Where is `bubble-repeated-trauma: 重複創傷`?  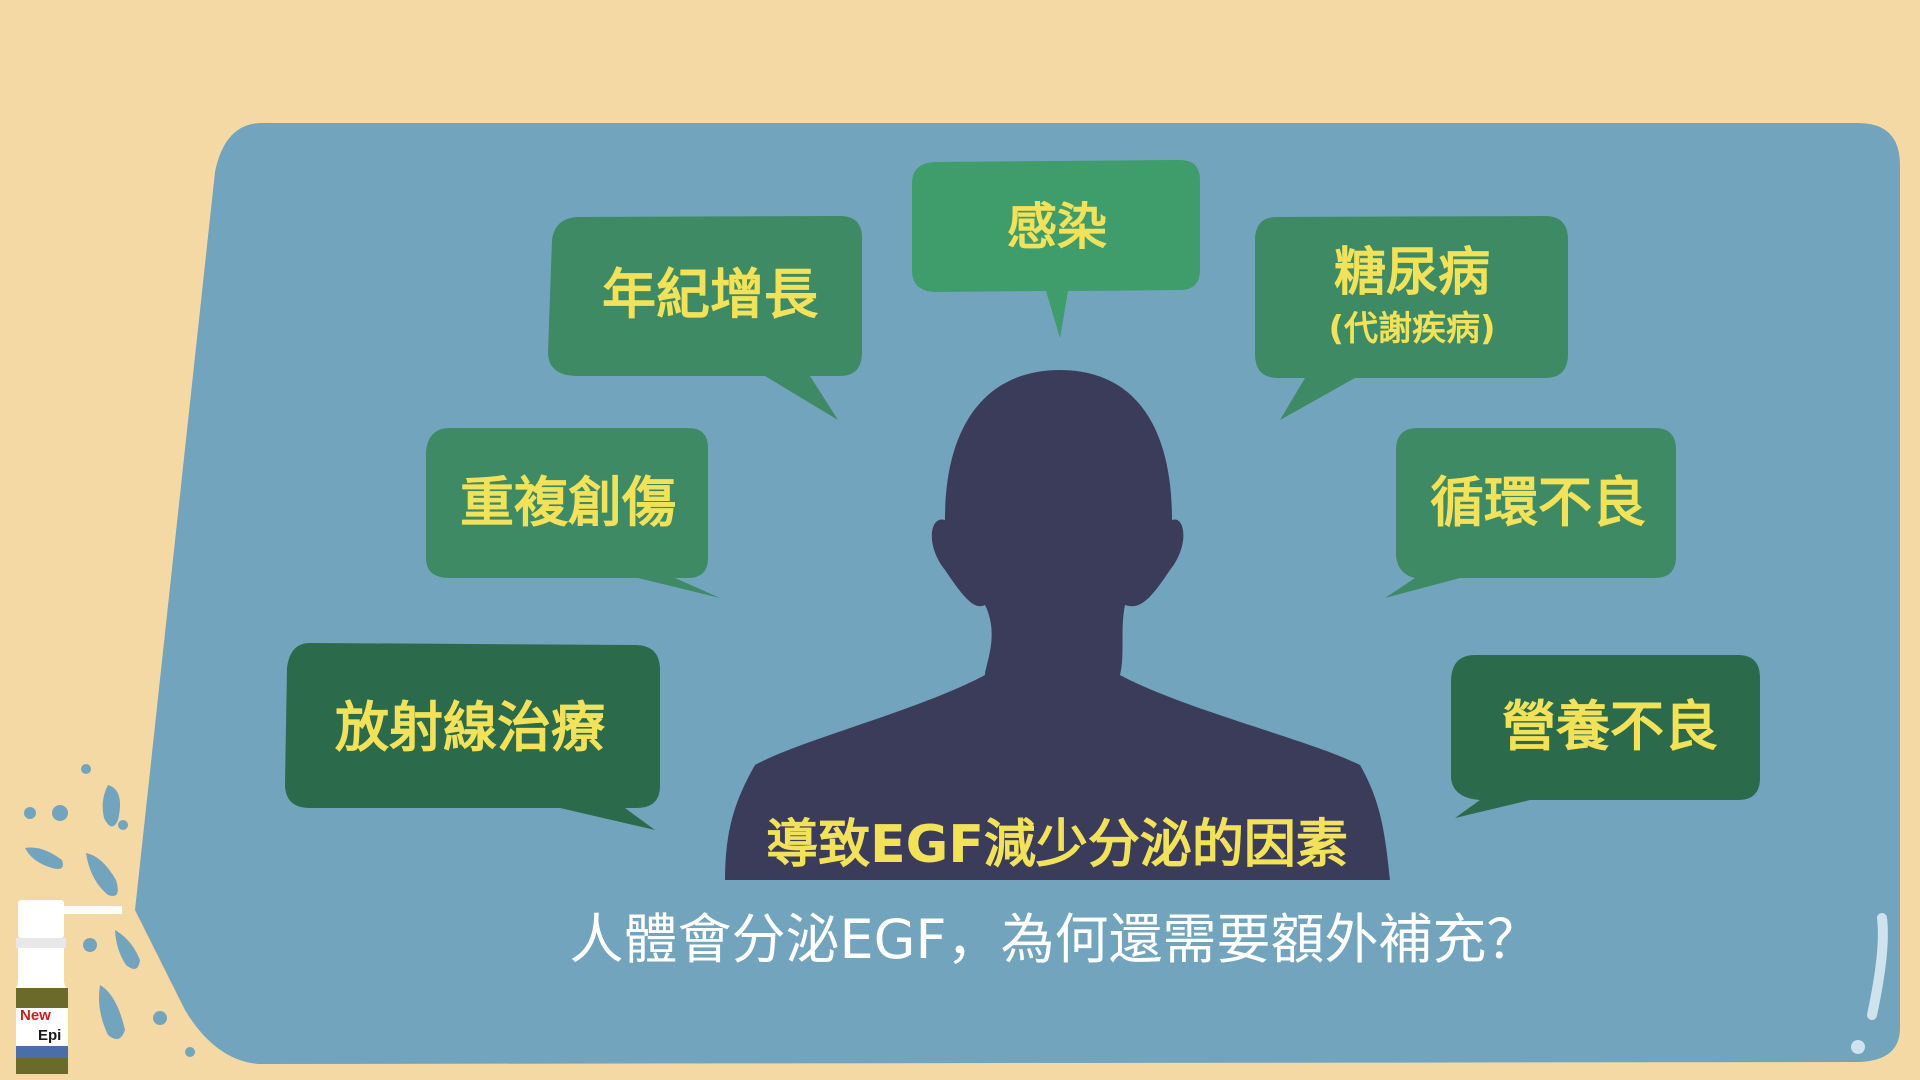
bubble-repeated-trauma: 重複創傷 is located at coordinates (573, 513).